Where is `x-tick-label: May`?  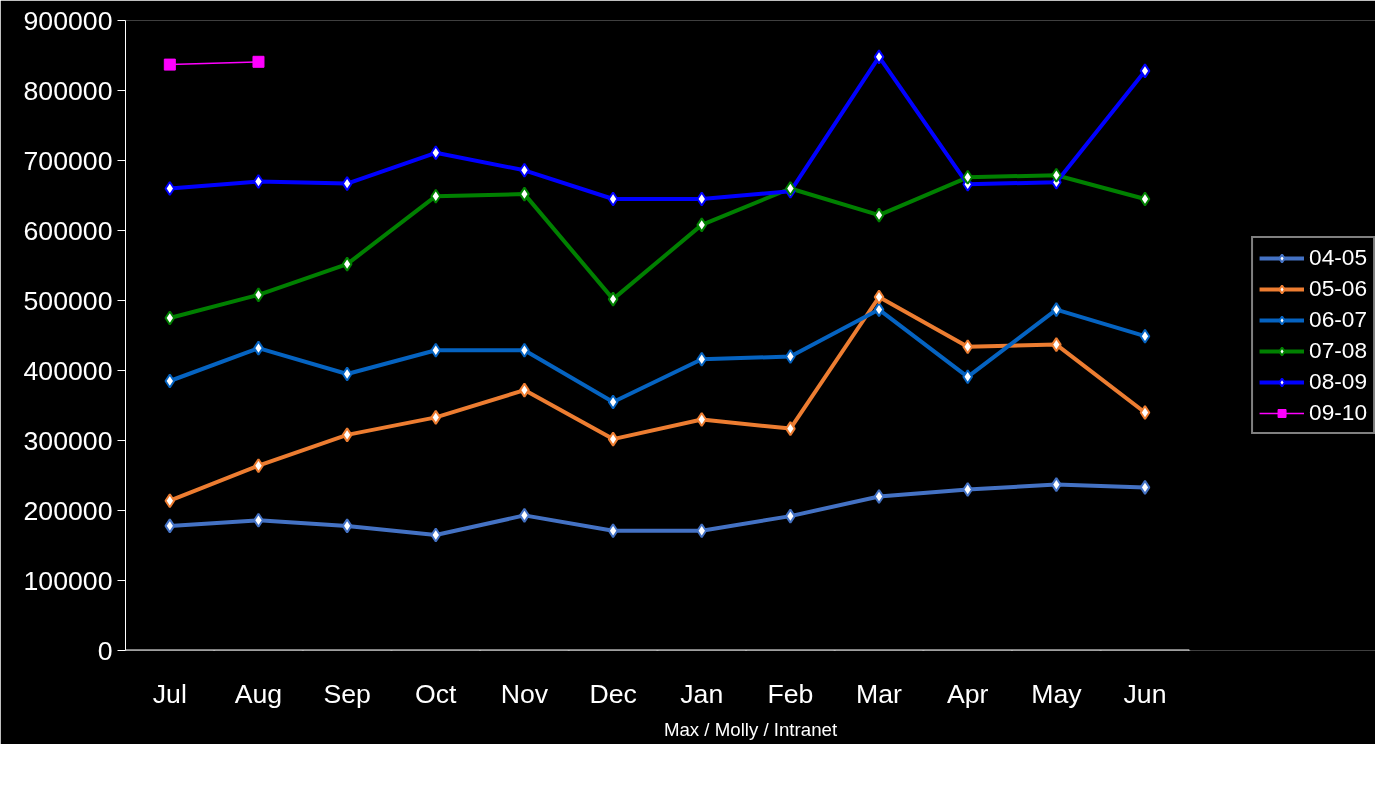 x-tick-label: May is located at coordinates (1057, 693).